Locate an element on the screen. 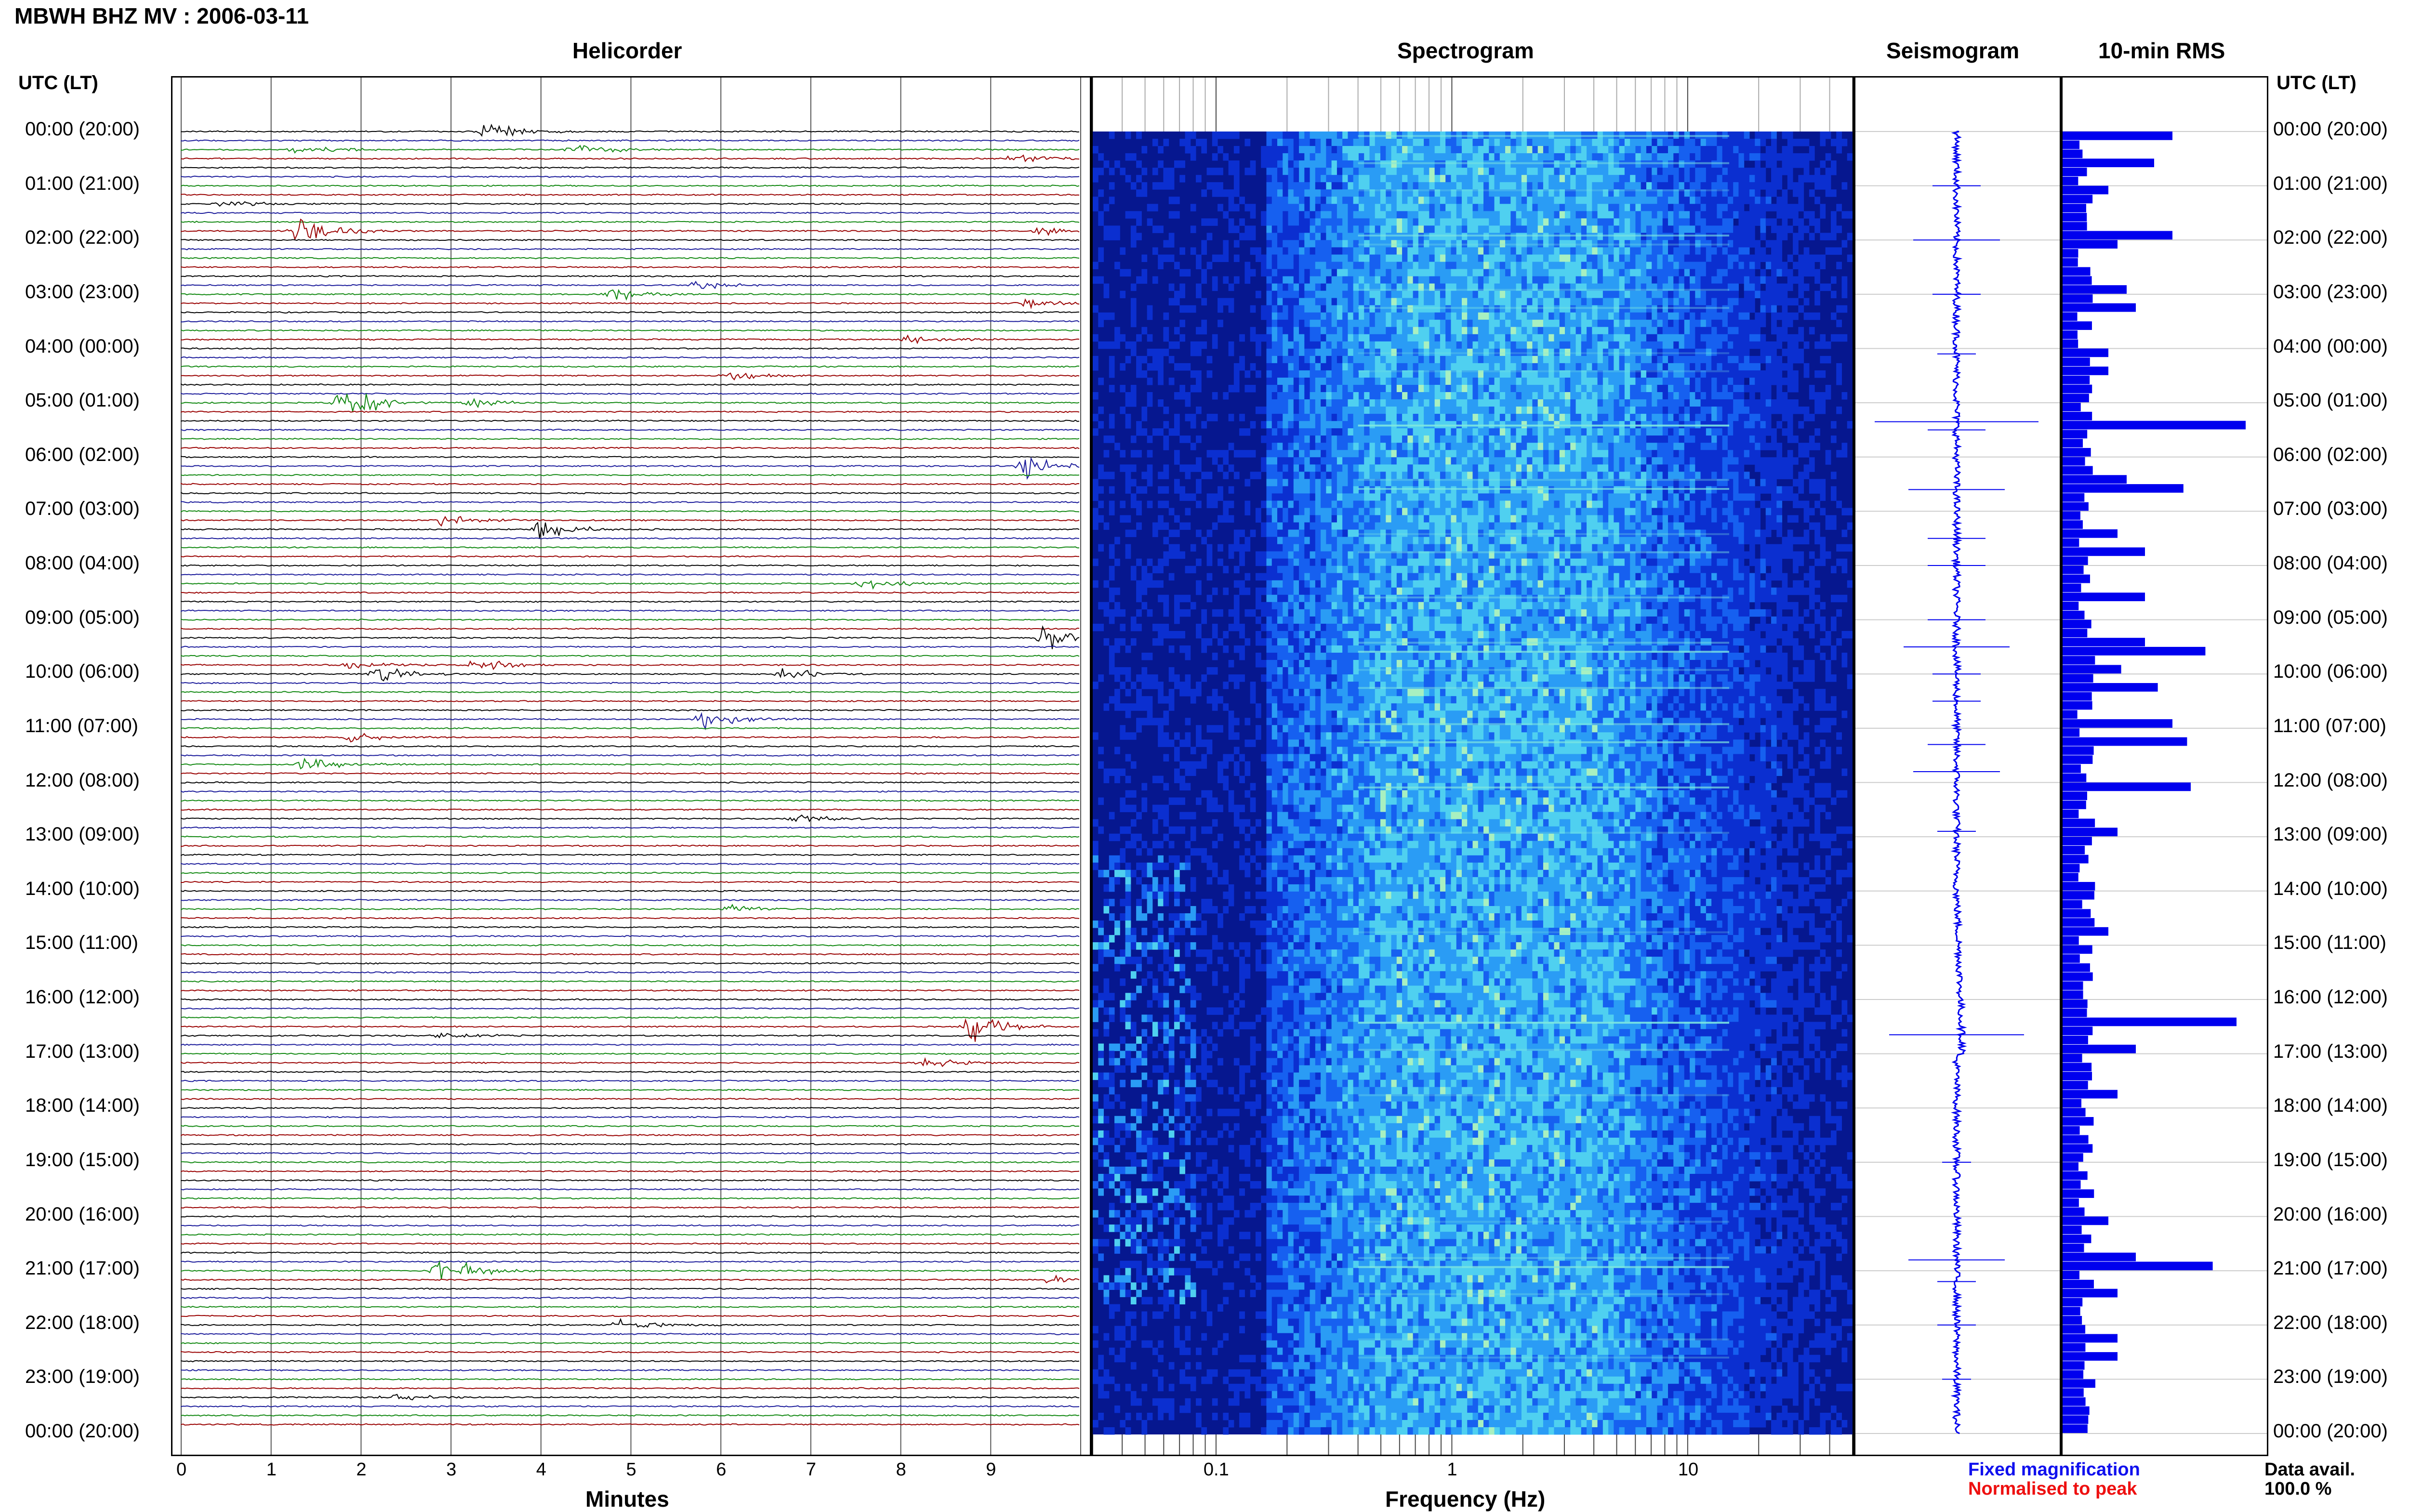 This screenshot has height=1512, width=2409. time-label-right: 00:00 (20:00) is located at coordinates (2330, 1431).